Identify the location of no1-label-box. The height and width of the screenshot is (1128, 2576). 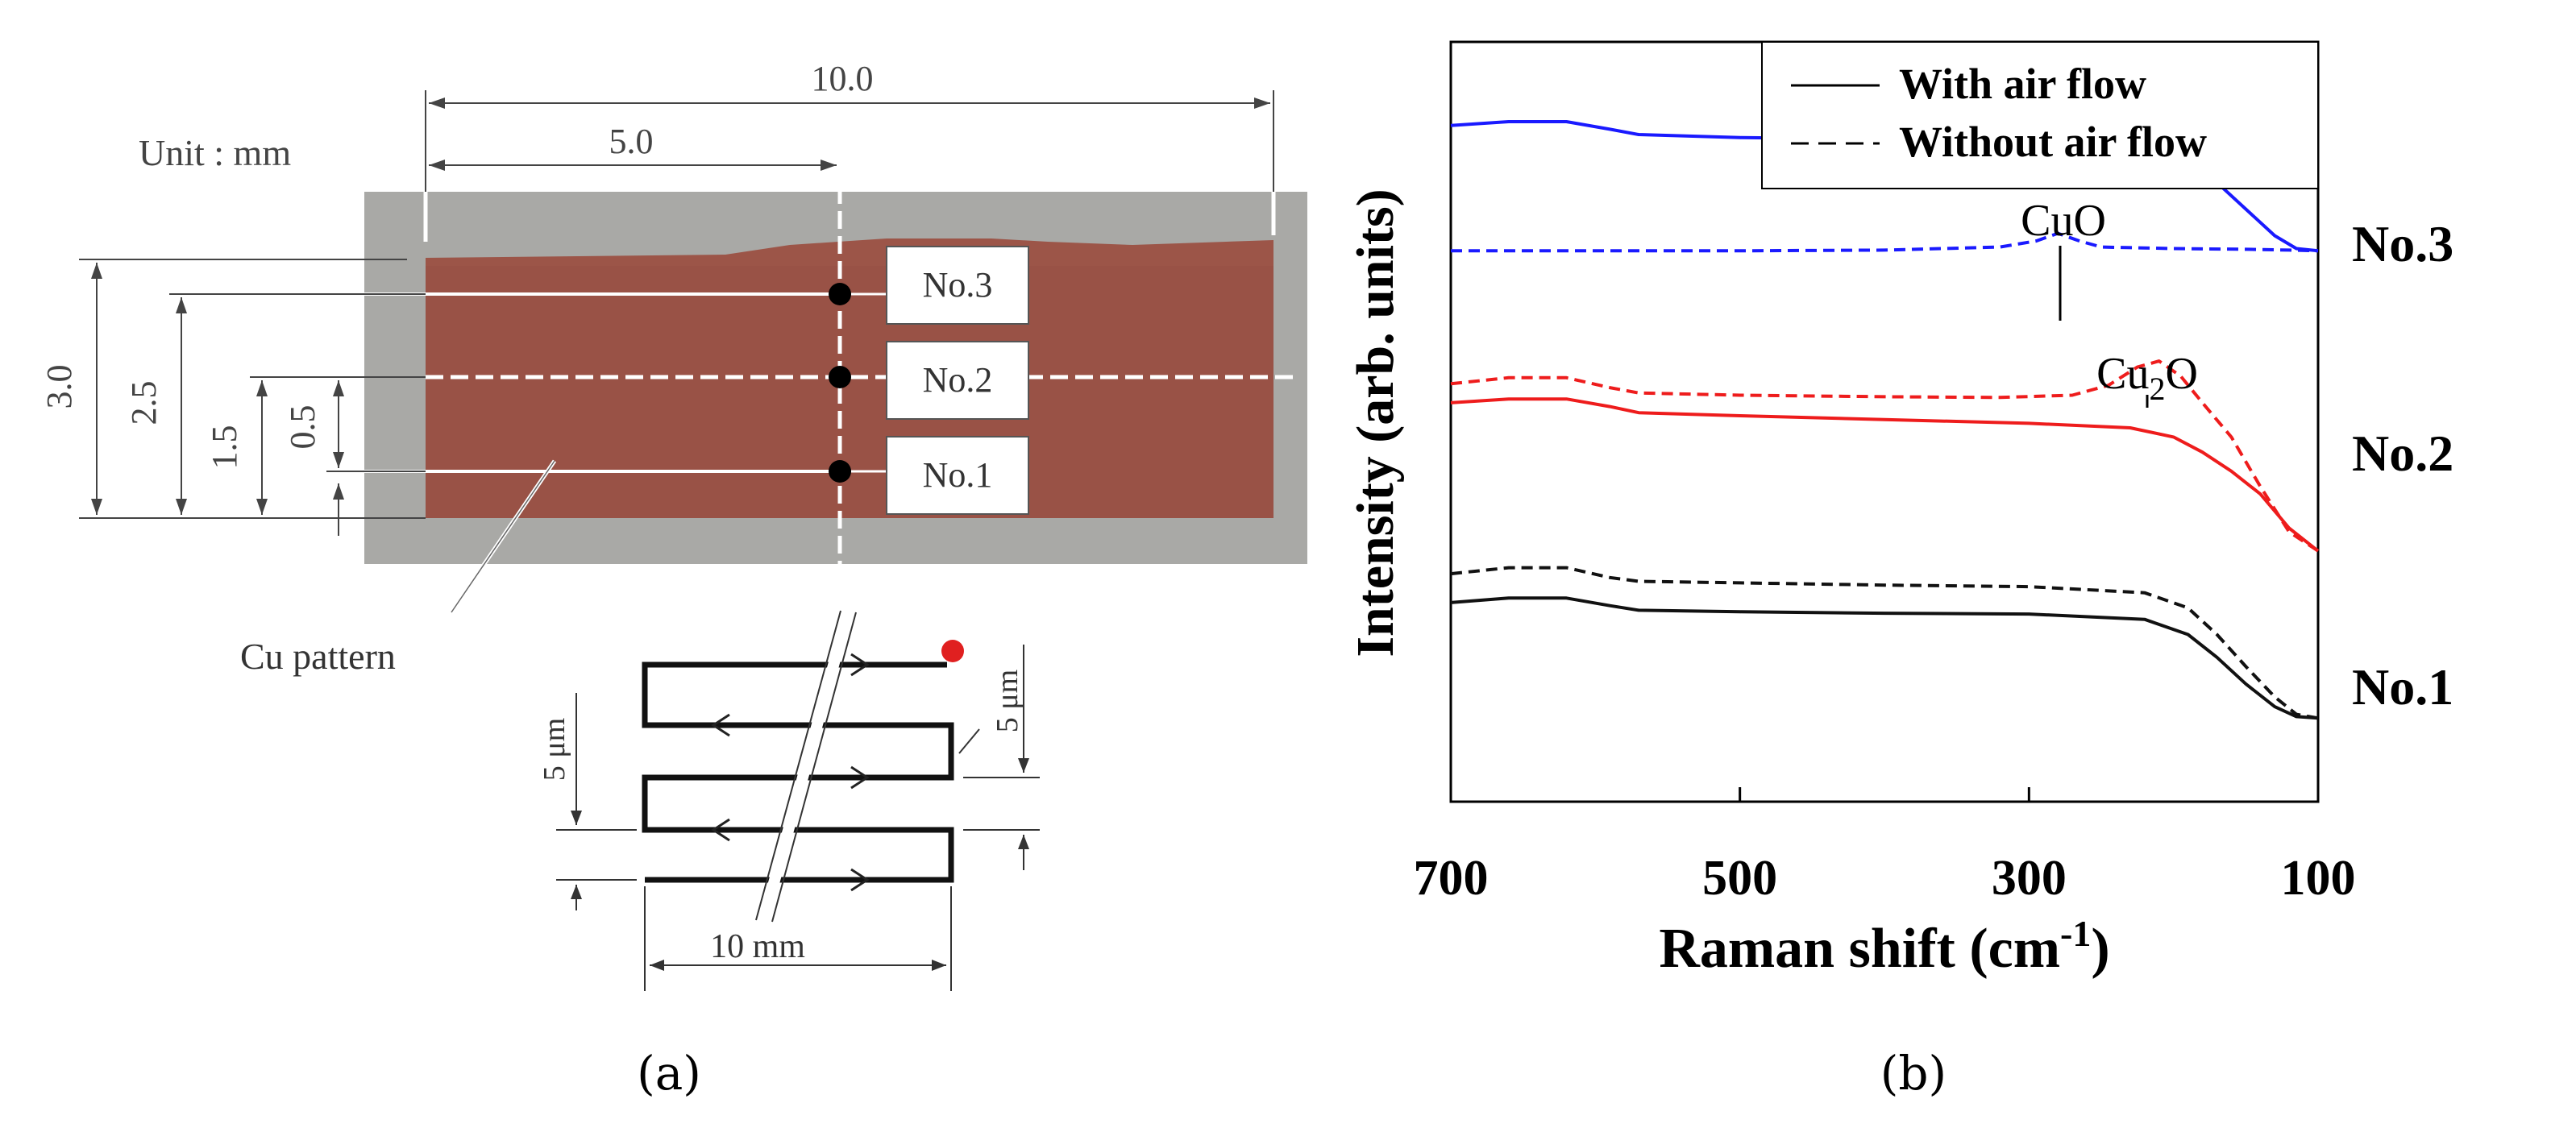
(957, 475).